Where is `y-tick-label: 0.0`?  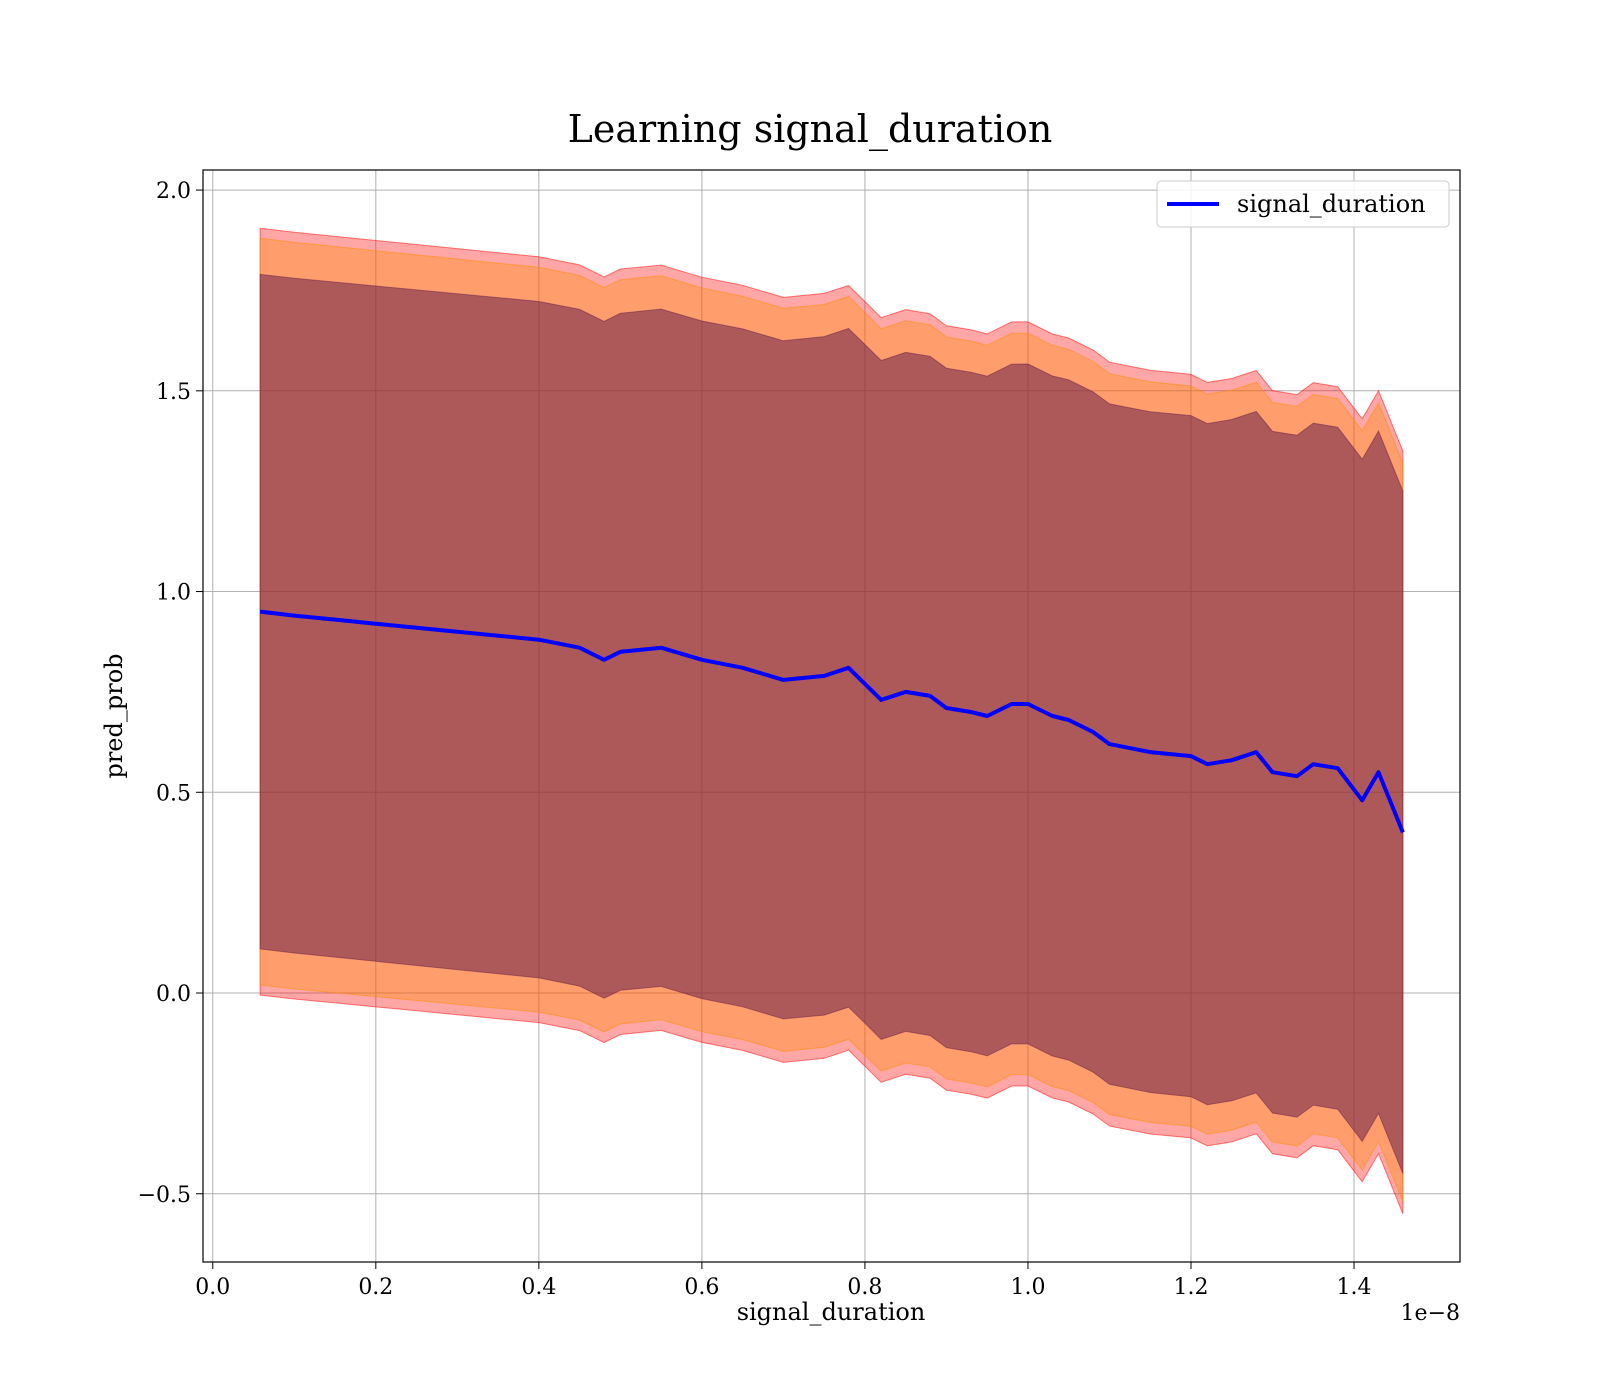 y-tick-label: 0.0 is located at coordinates (173, 994).